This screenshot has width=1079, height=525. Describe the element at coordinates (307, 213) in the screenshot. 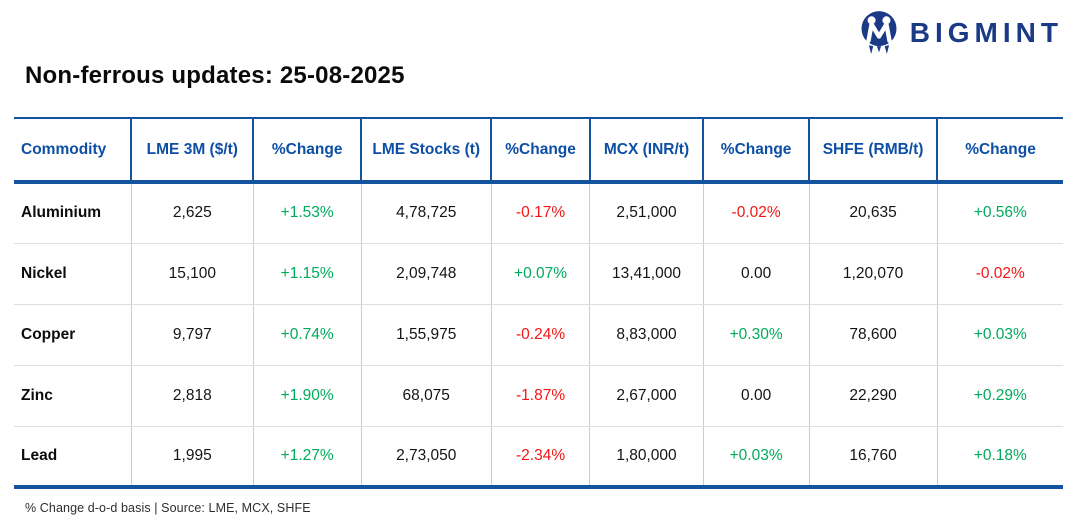

I see `value-cell: +1.53%` at that location.